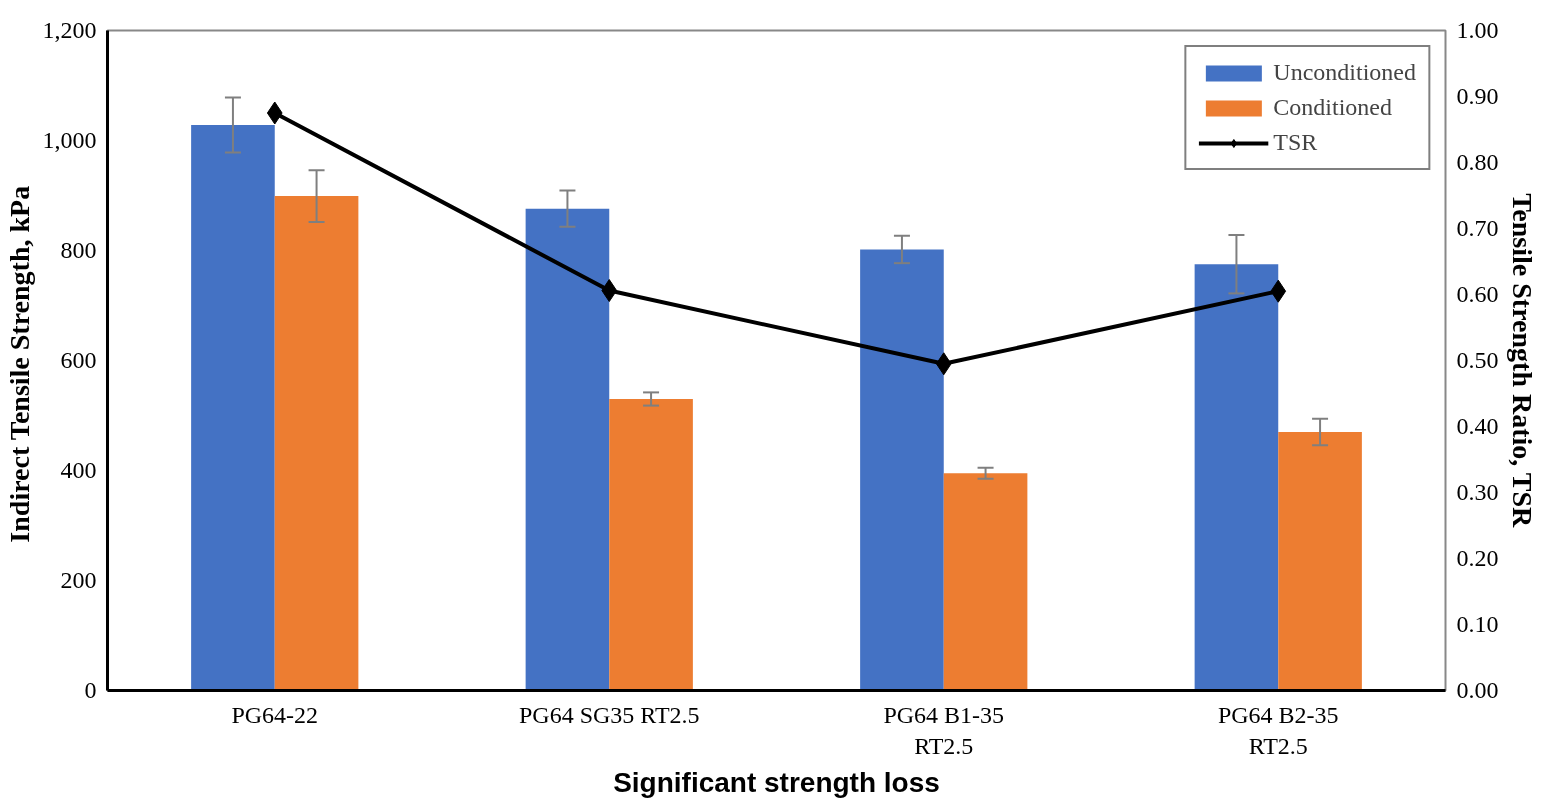 The width and height of the screenshot is (1556, 810). Describe the element at coordinates (1278, 730) in the screenshot. I see `x-tick-label: PG64 B2-35 RT2.5` at that location.